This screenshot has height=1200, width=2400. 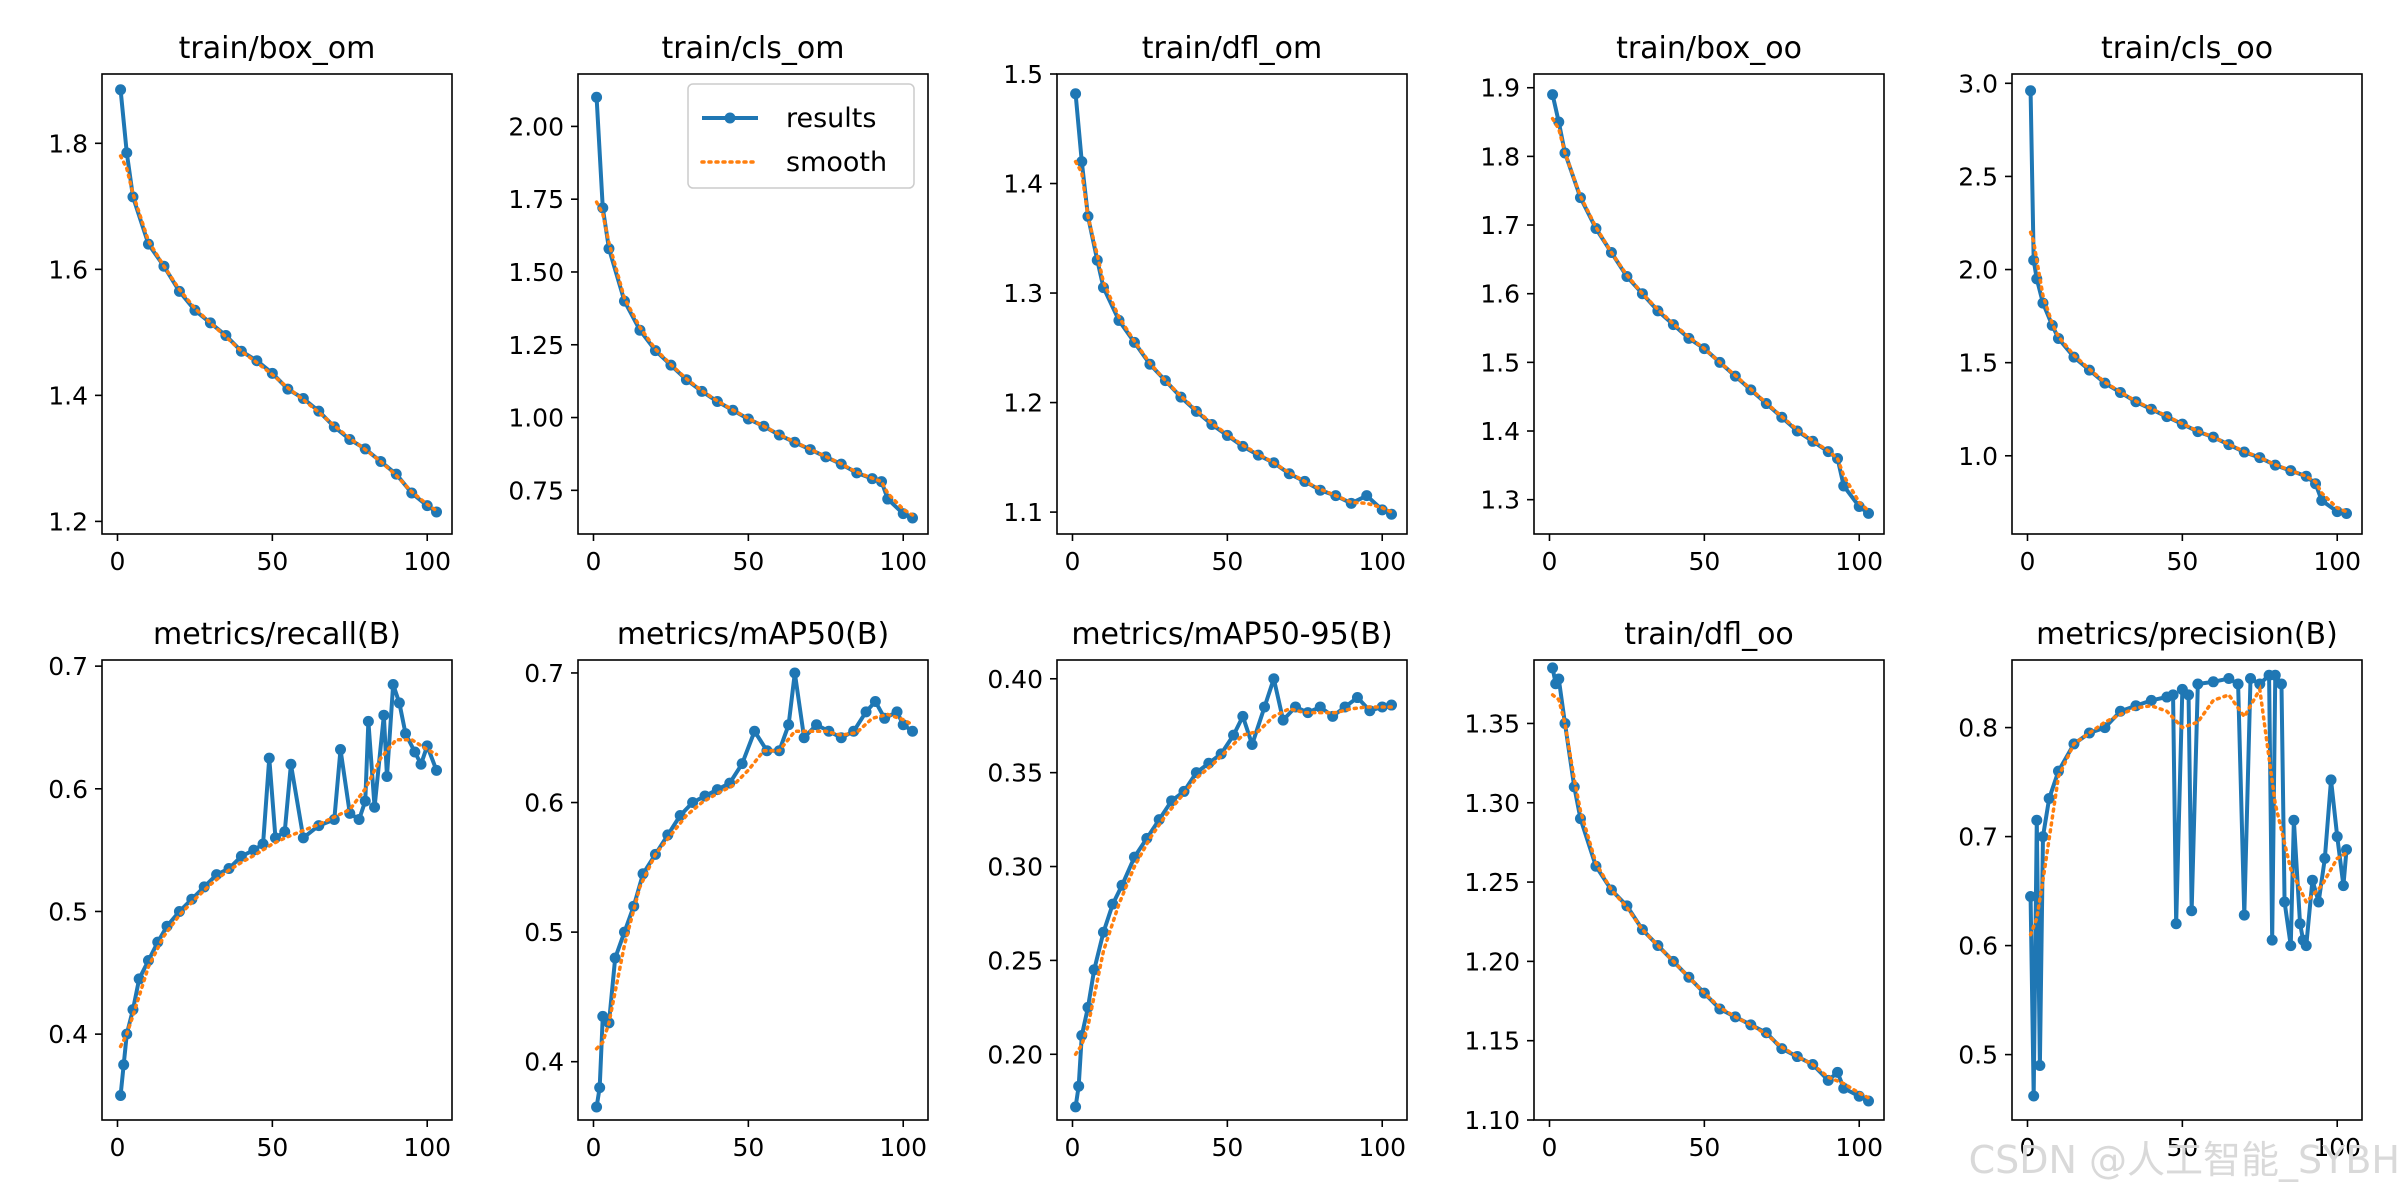 I want to click on subplot-title: train/dfl_om, so click(x=1232, y=48).